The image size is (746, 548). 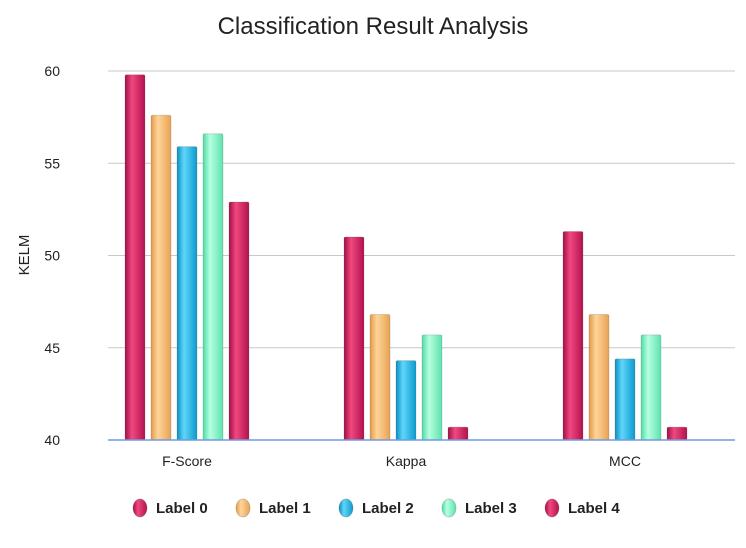 I want to click on x-axis-ticks: F-Score Kappa MCC, so click(x=401, y=461).